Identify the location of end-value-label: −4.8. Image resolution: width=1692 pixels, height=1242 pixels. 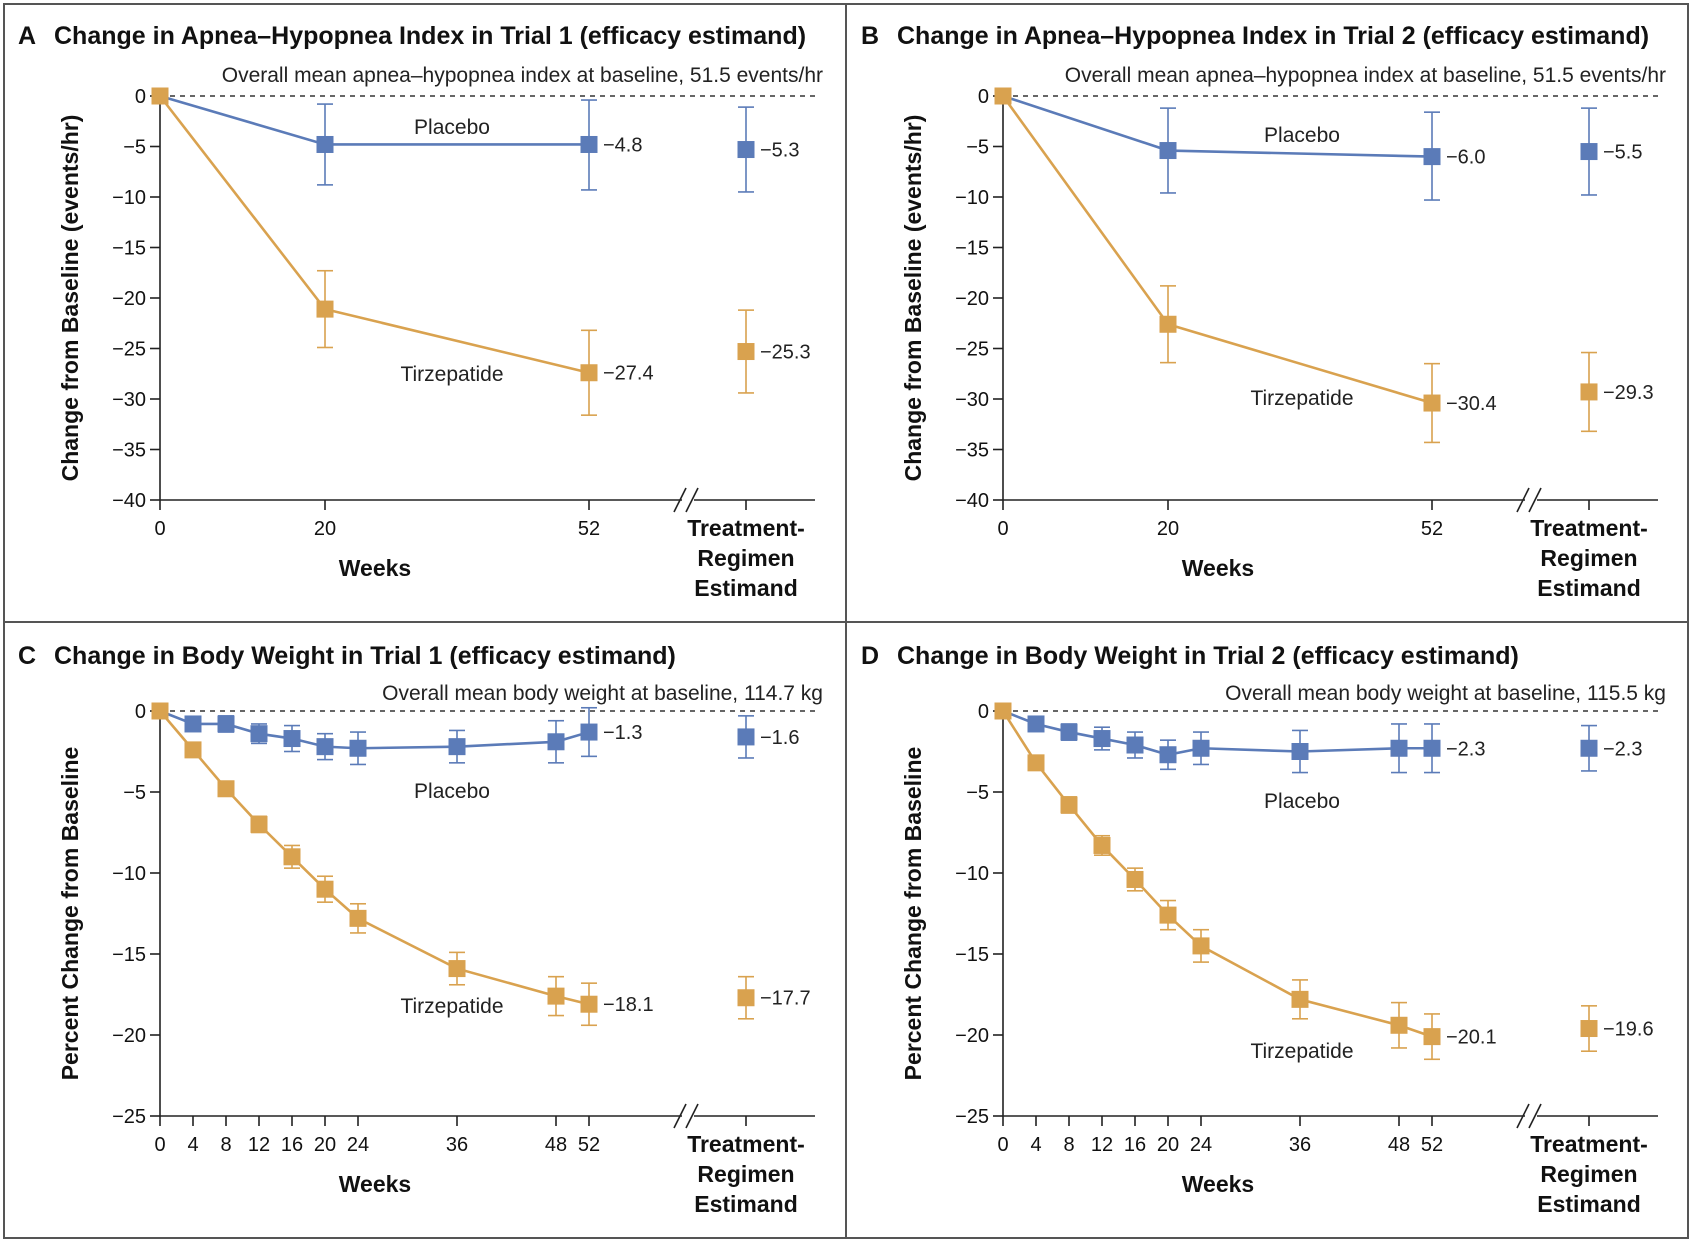
(622, 145).